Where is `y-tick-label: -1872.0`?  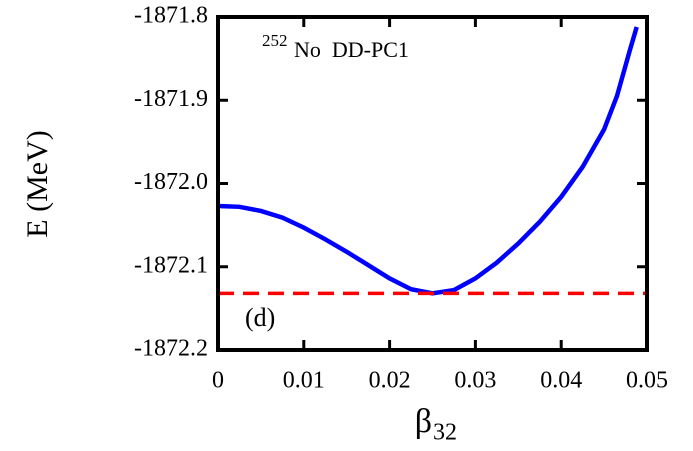
y-tick-label: -1872.0 is located at coordinates (171, 182).